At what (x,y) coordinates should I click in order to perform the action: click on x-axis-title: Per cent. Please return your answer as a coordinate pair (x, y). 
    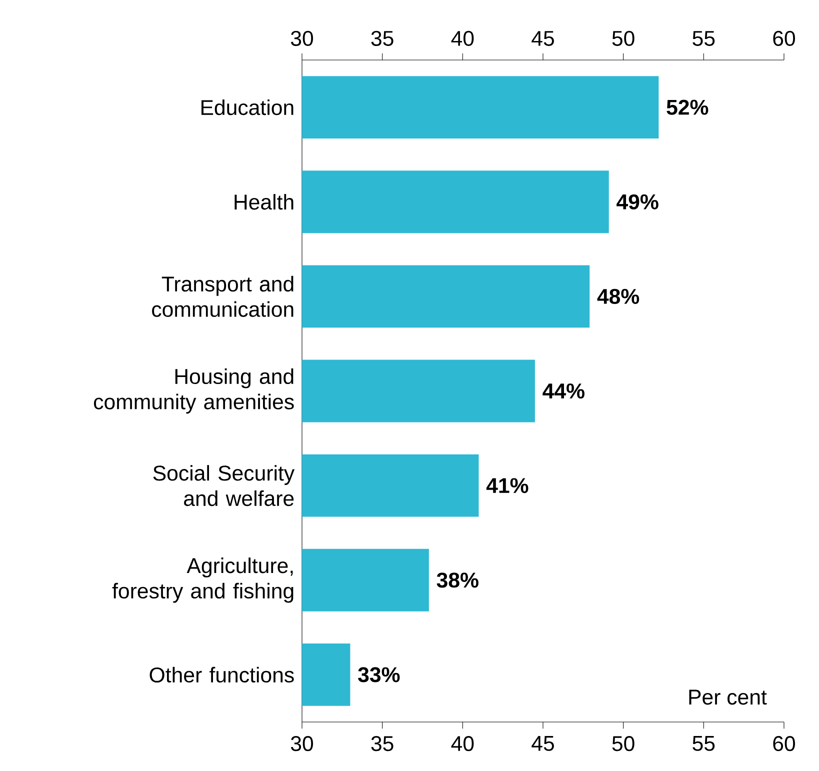
    Looking at the image, I should click on (728, 697).